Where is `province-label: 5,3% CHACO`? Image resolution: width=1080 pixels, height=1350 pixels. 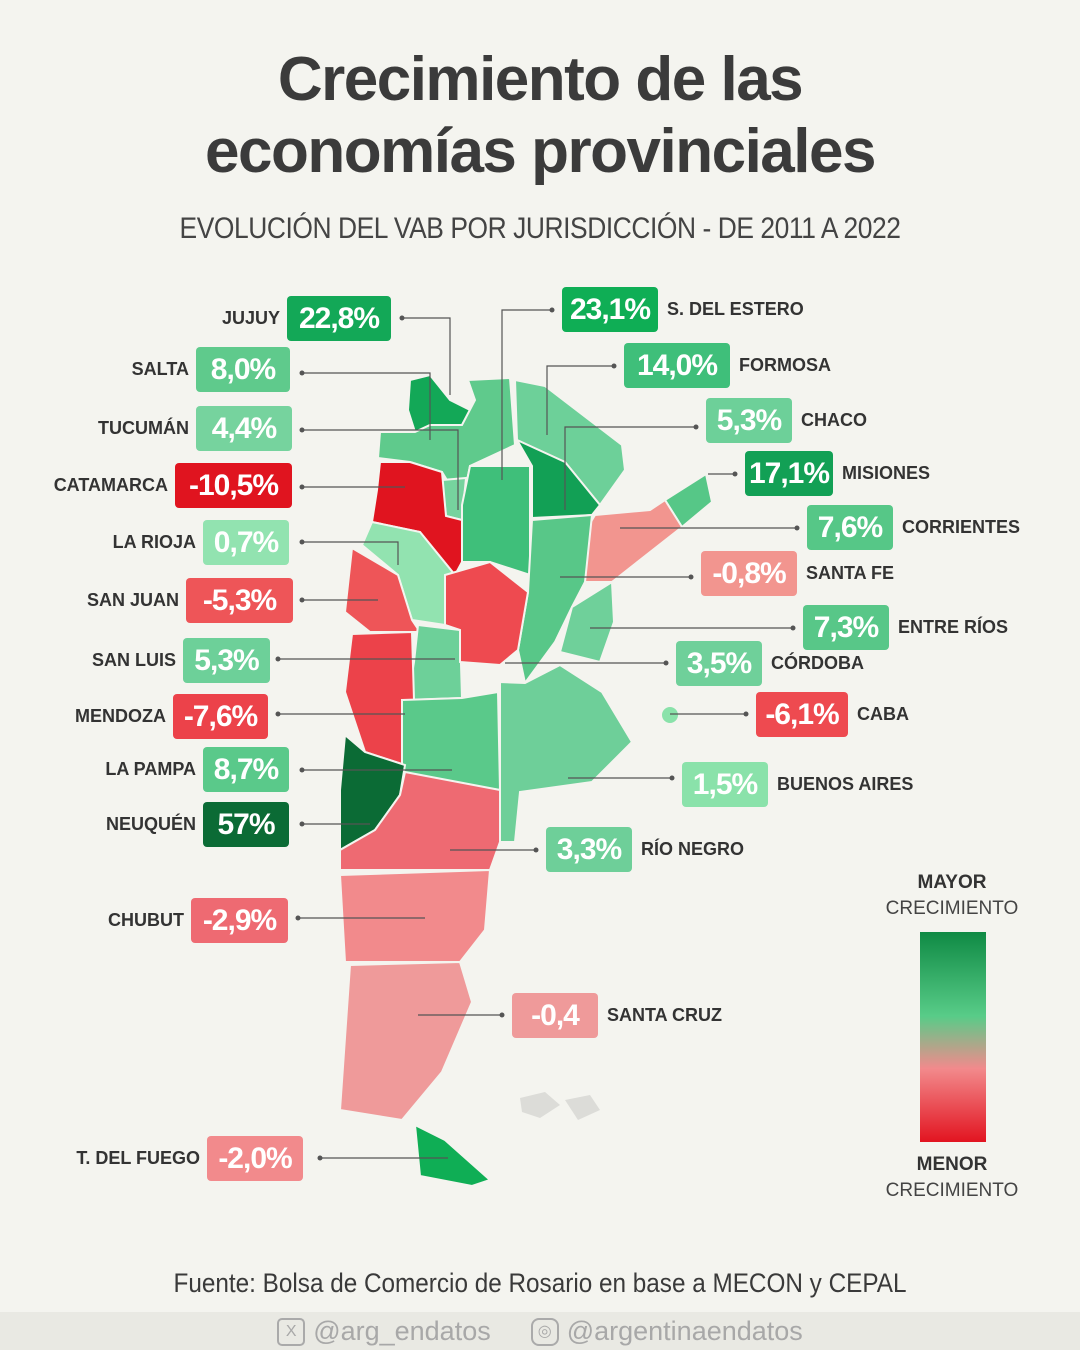 province-label: 5,3% CHACO is located at coordinates (786, 420).